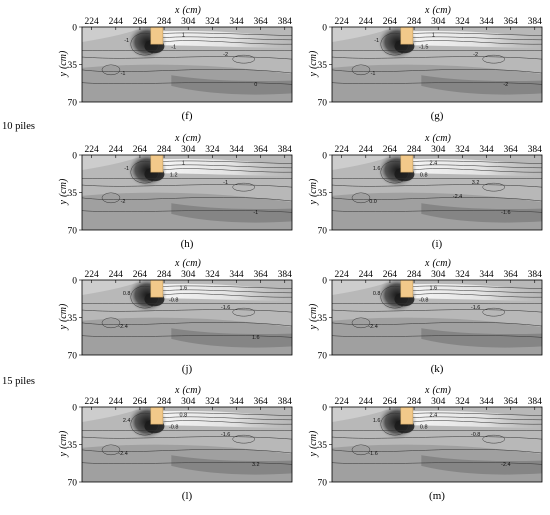 The width and height of the screenshot is (550, 515). Describe the element at coordinates (18, 381) in the screenshot. I see `row-label-15-piles: 15 piles` at that location.